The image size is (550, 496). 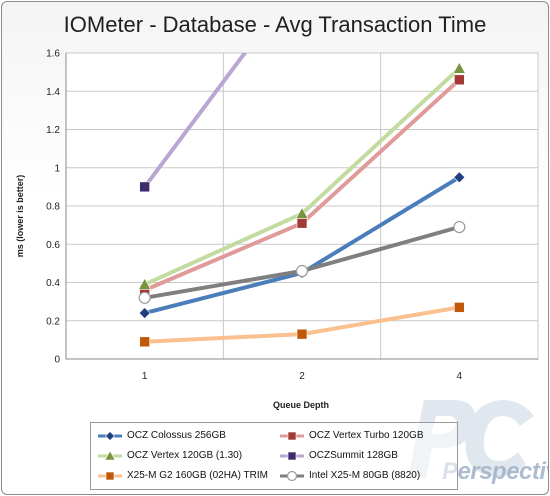 What do you see at coordinates (365, 475) in the screenshot?
I see `legend-label: Intel X25-M 80GB (8820)` at bounding box center [365, 475].